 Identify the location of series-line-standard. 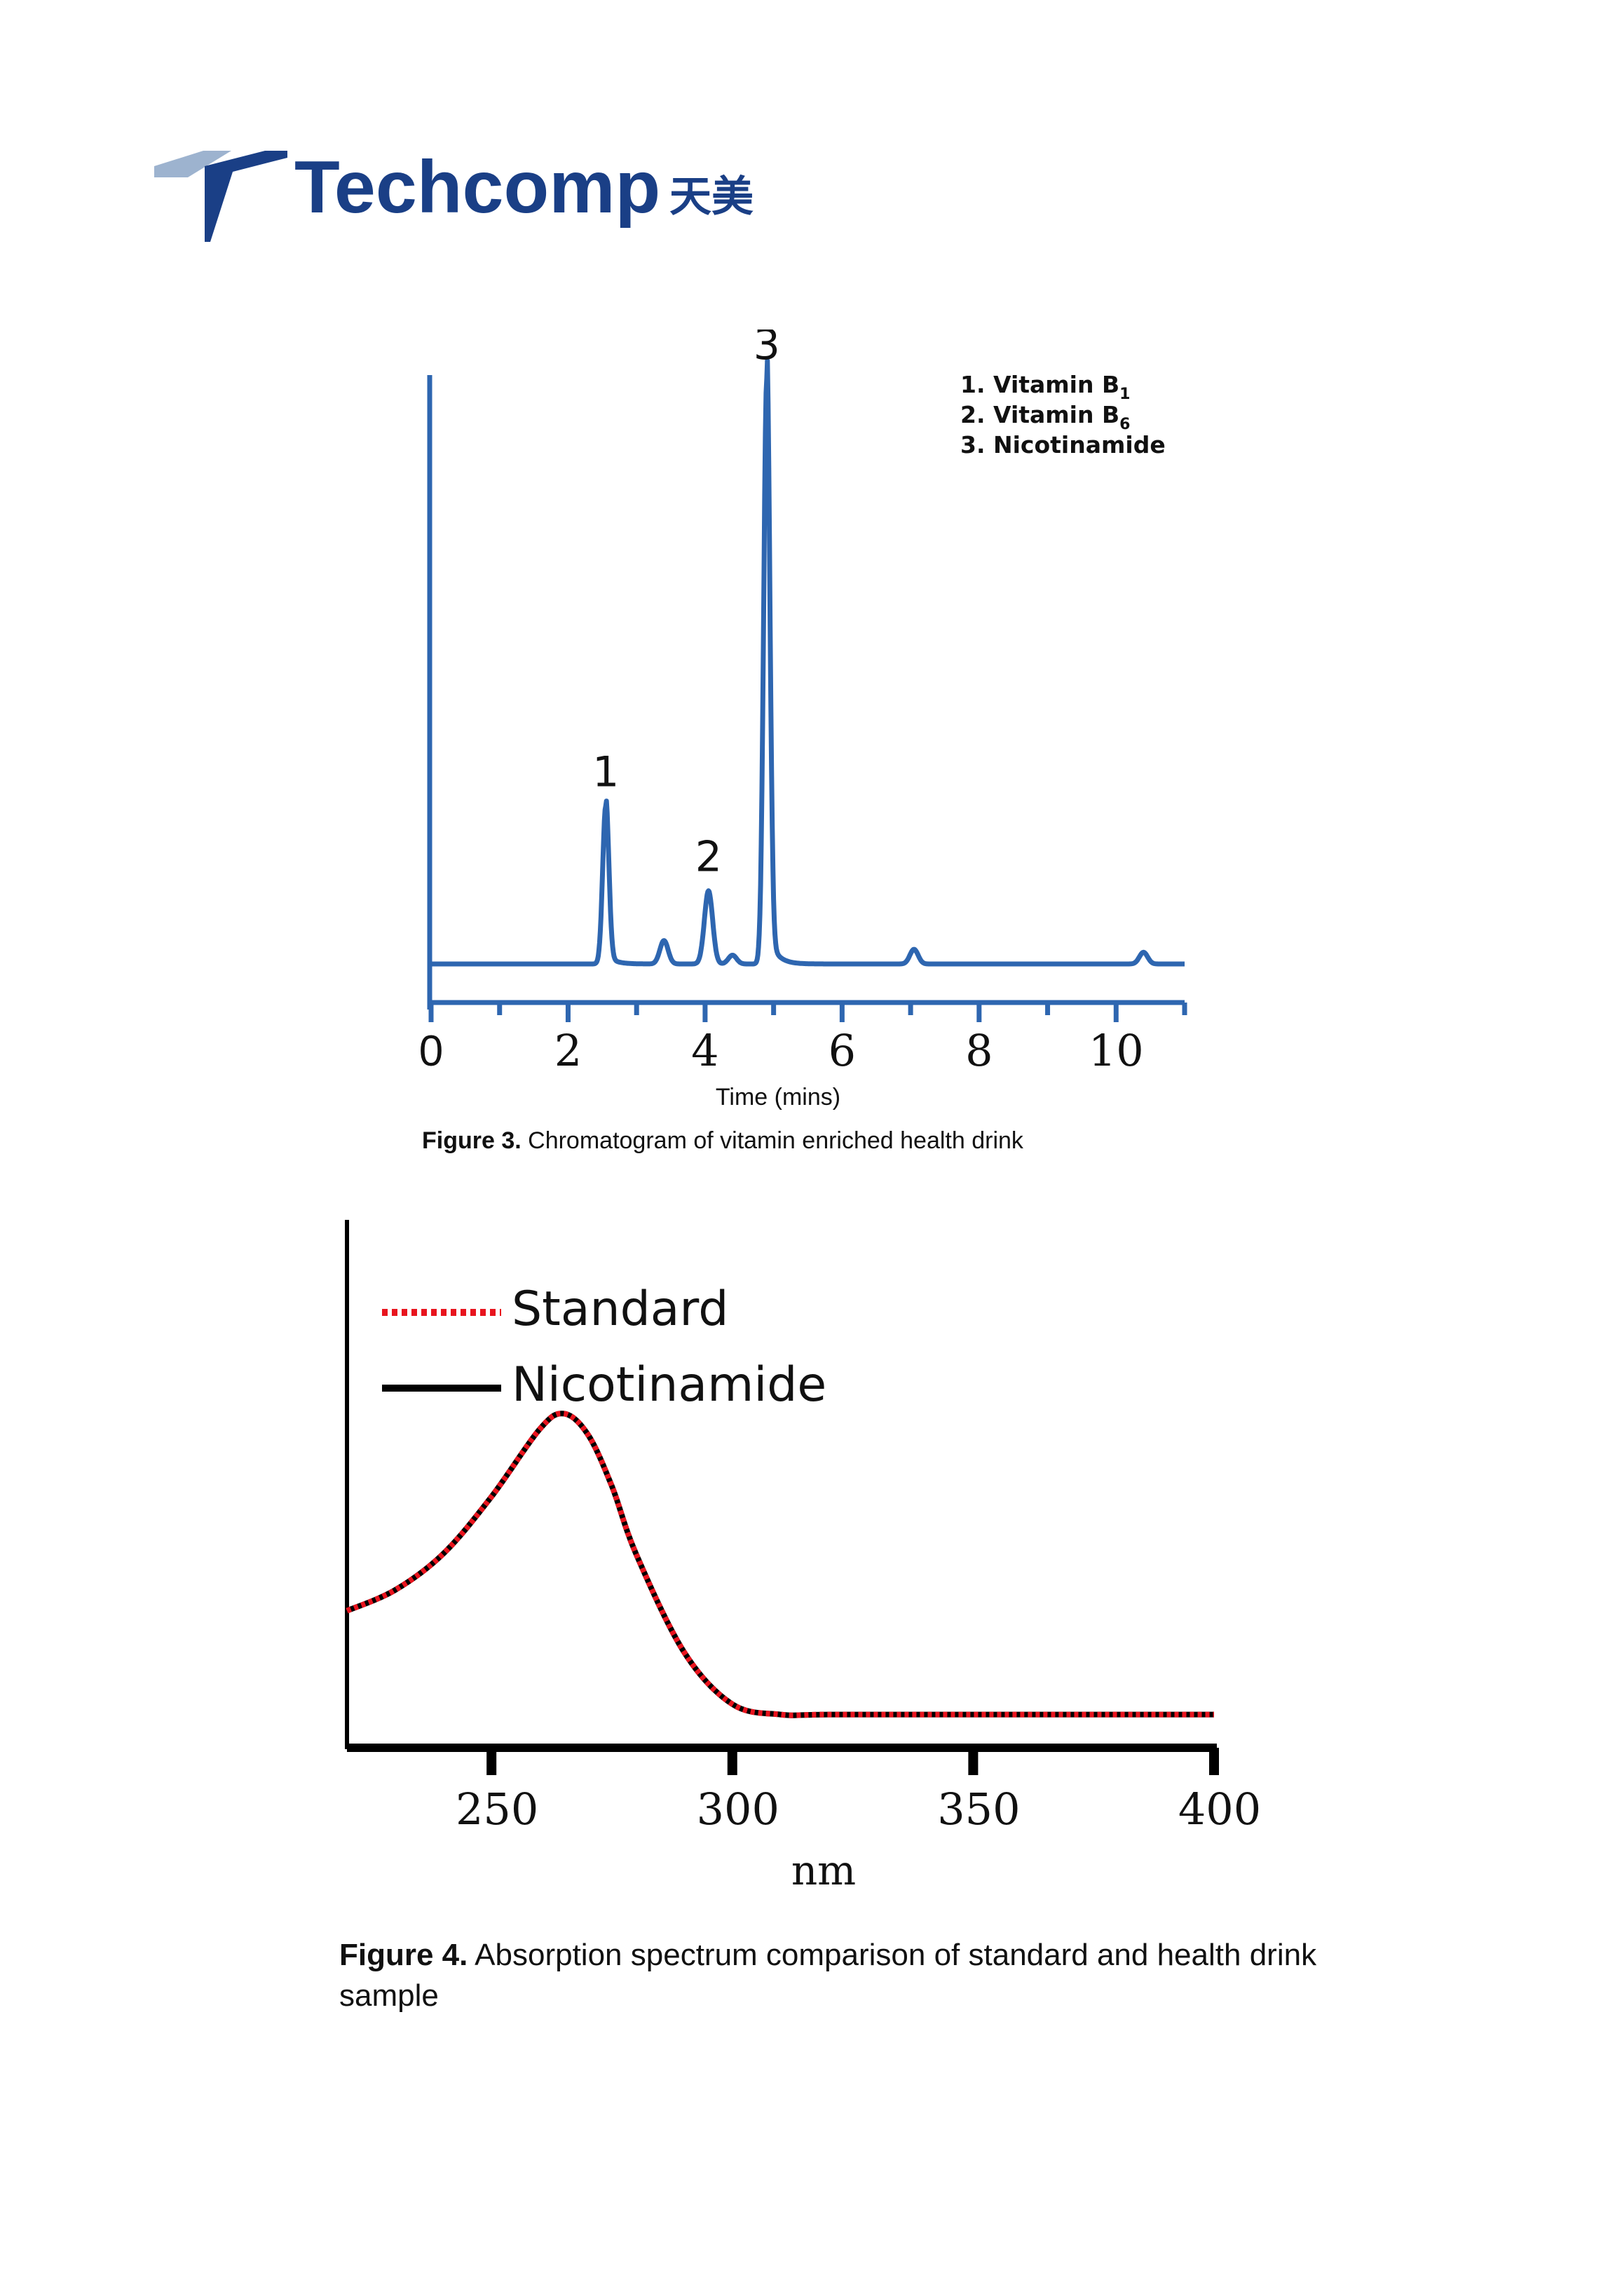
(780, 1565).